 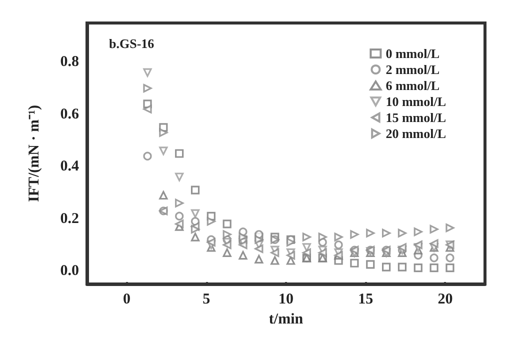 I want to click on text: b.GS-16, so click(x=132, y=43).